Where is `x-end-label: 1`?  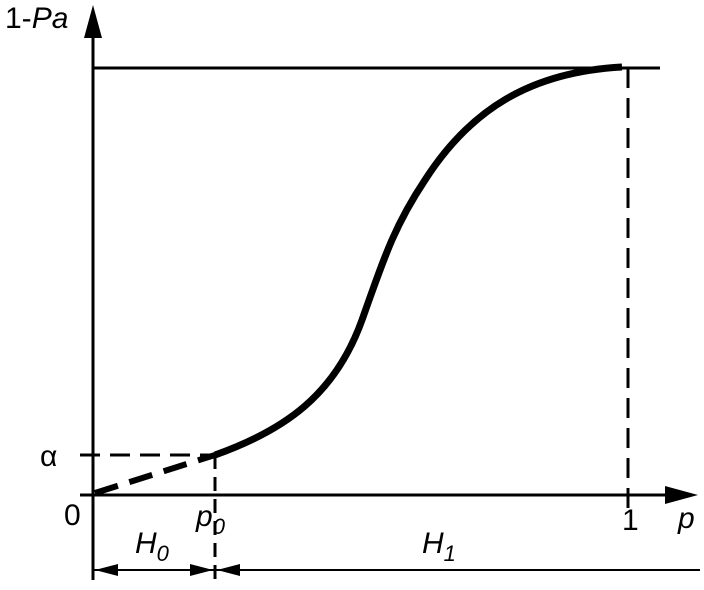
x-end-label: 1 is located at coordinates (630, 520).